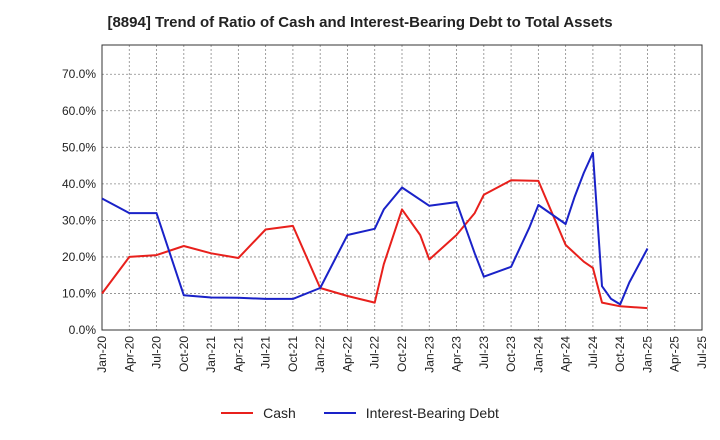 The width and height of the screenshot is (720, 440). I want to click on x-tick-label: Oct-21, so click(293, 354).